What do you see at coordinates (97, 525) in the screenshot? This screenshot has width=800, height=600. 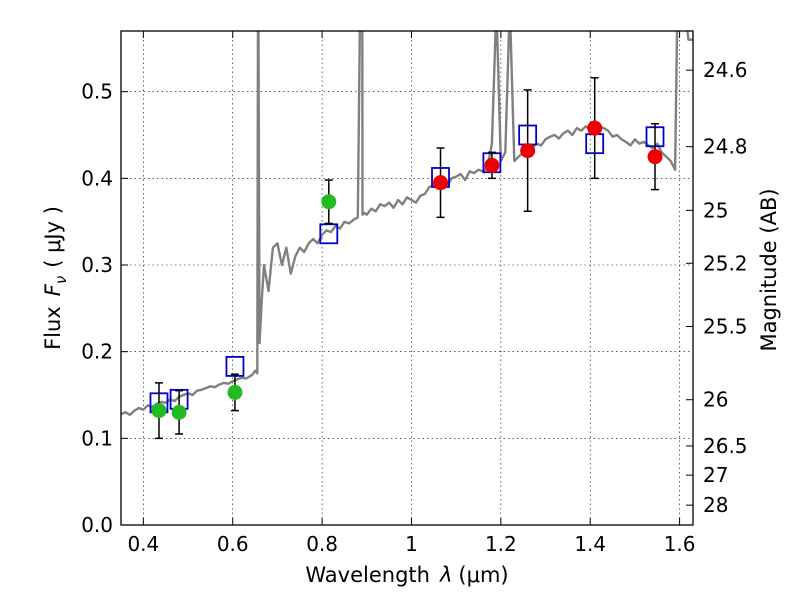 I see `y-tick-label: 0.0` at bounding box center [97, 525].